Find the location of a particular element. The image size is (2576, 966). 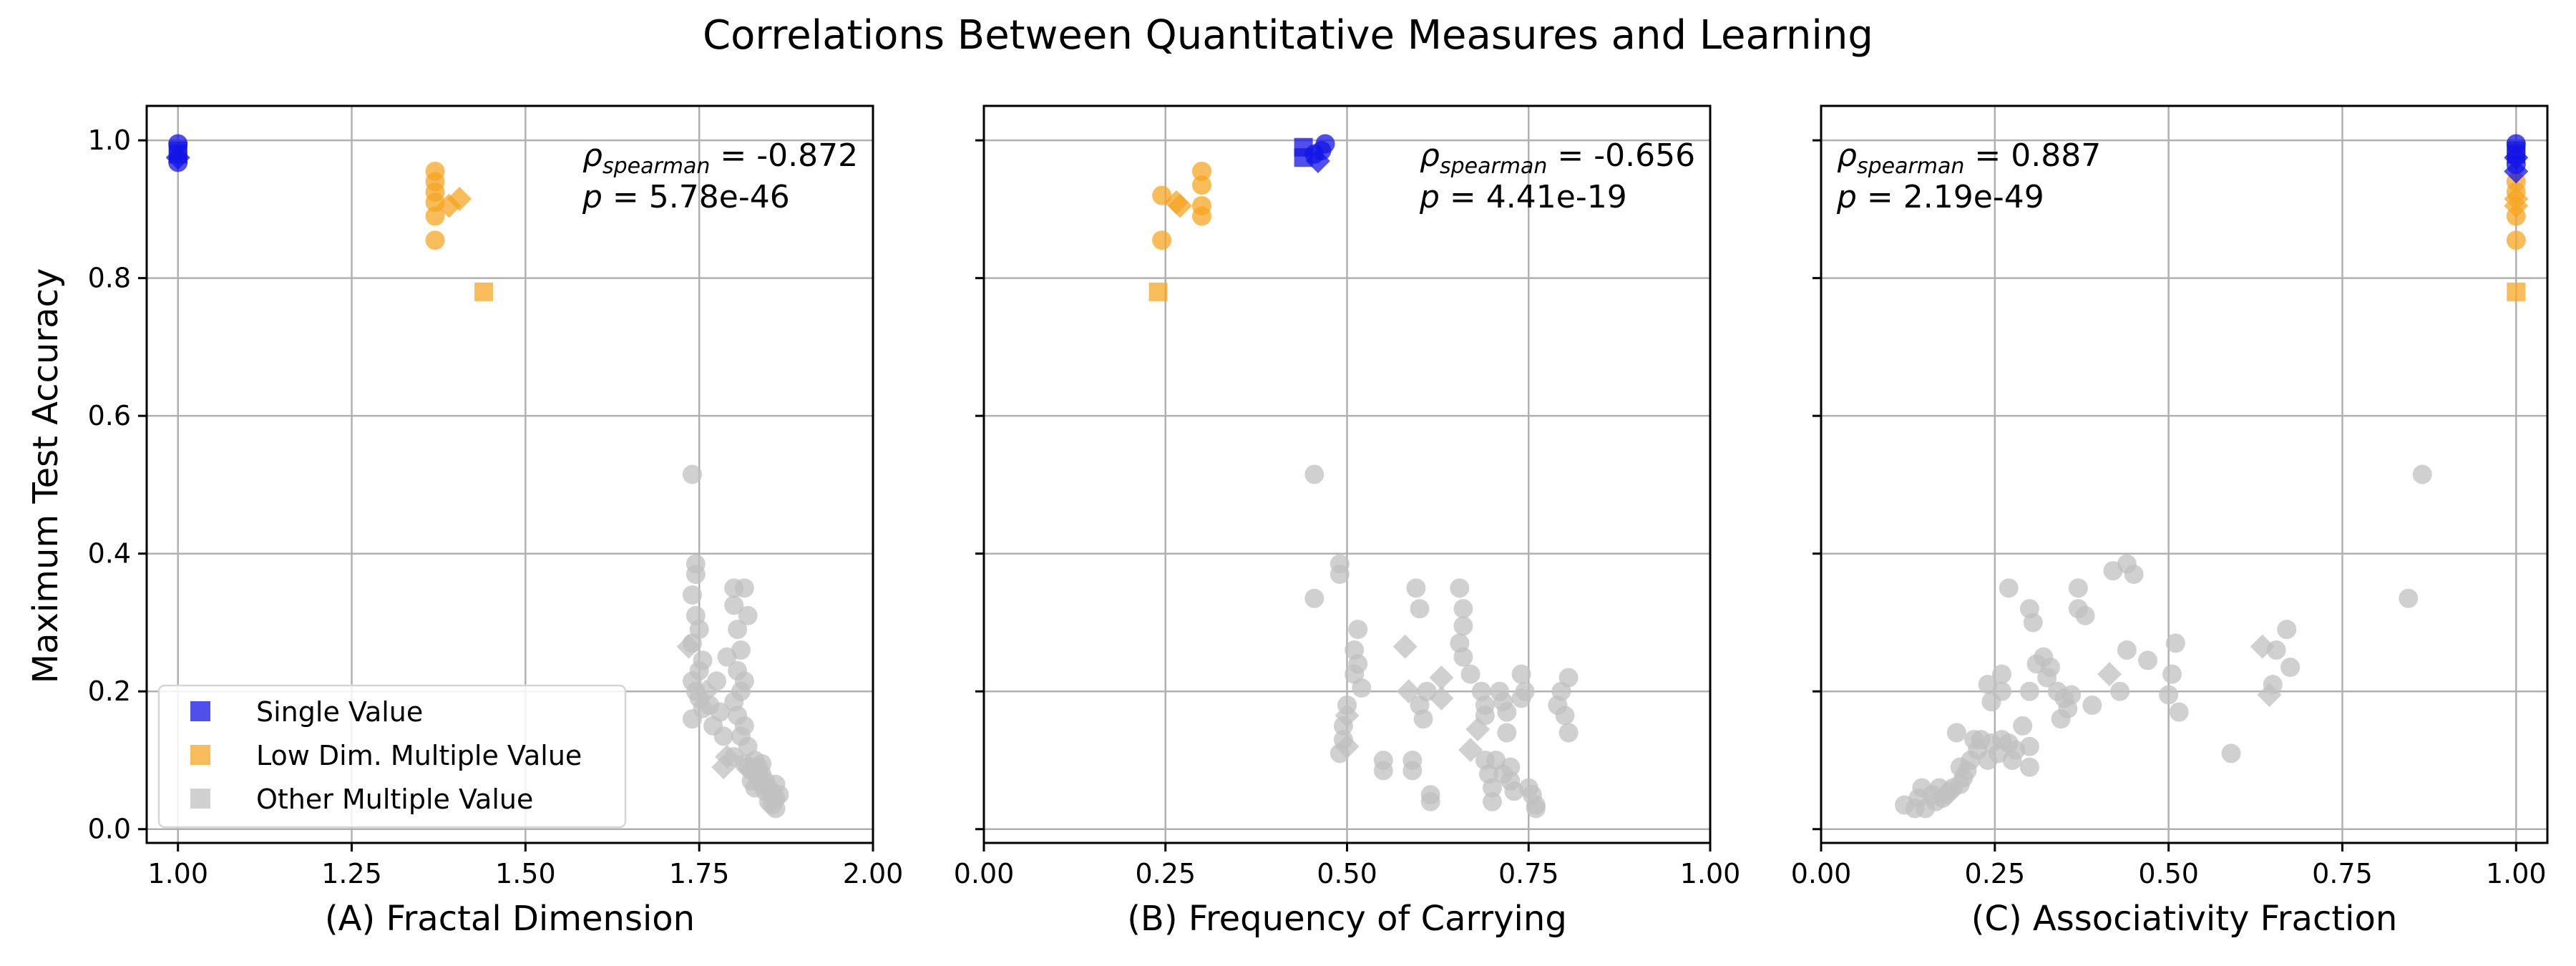

x-tick-label: 0.25 is located at coordinates (1165, 873).